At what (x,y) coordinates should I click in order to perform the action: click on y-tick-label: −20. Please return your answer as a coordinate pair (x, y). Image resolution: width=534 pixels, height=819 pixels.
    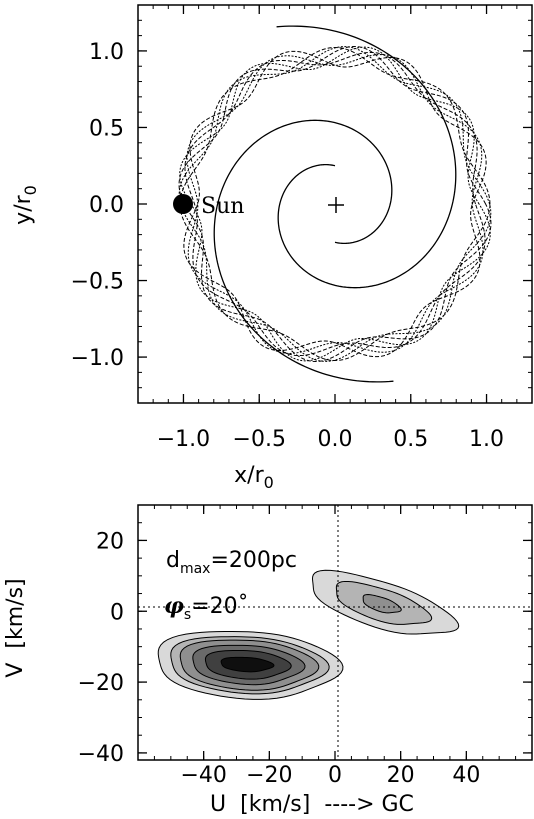
    Looking at the image, I should click on (101, 683).